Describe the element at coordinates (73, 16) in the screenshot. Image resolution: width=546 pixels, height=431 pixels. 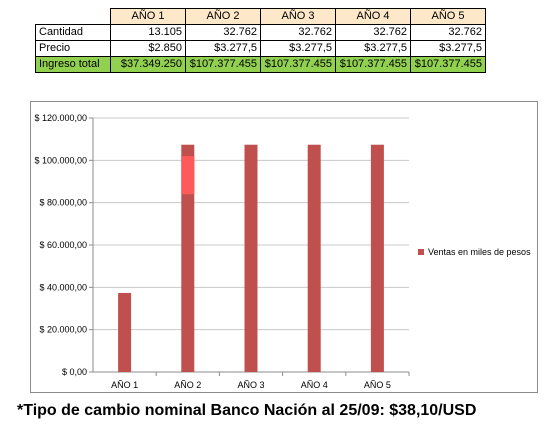
I see `table-corner-cell` at that location.